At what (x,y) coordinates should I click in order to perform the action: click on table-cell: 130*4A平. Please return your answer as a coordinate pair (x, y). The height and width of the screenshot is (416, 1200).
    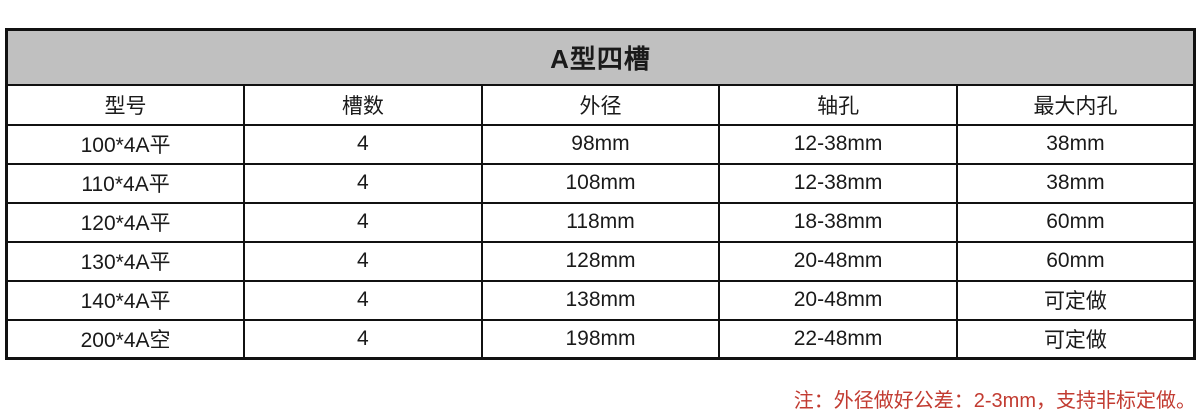
    Looking at the image, I should click on (125, 261).